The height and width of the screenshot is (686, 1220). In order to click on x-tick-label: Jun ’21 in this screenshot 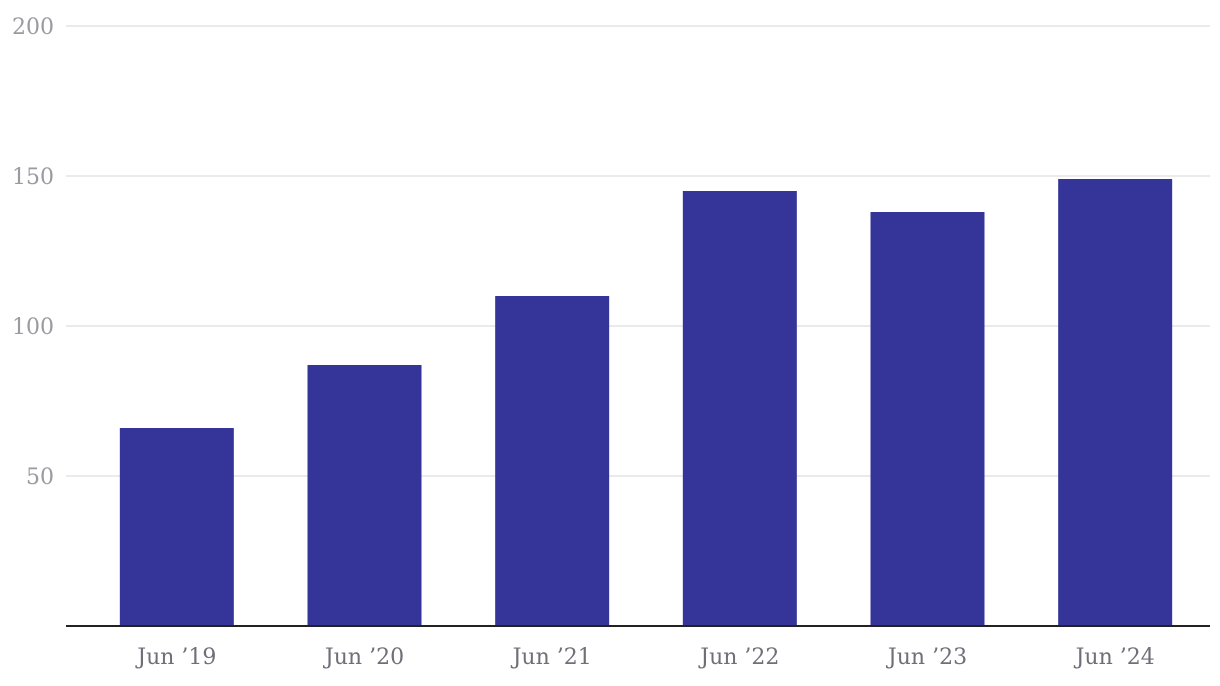, I will do `click(551, 657)`.